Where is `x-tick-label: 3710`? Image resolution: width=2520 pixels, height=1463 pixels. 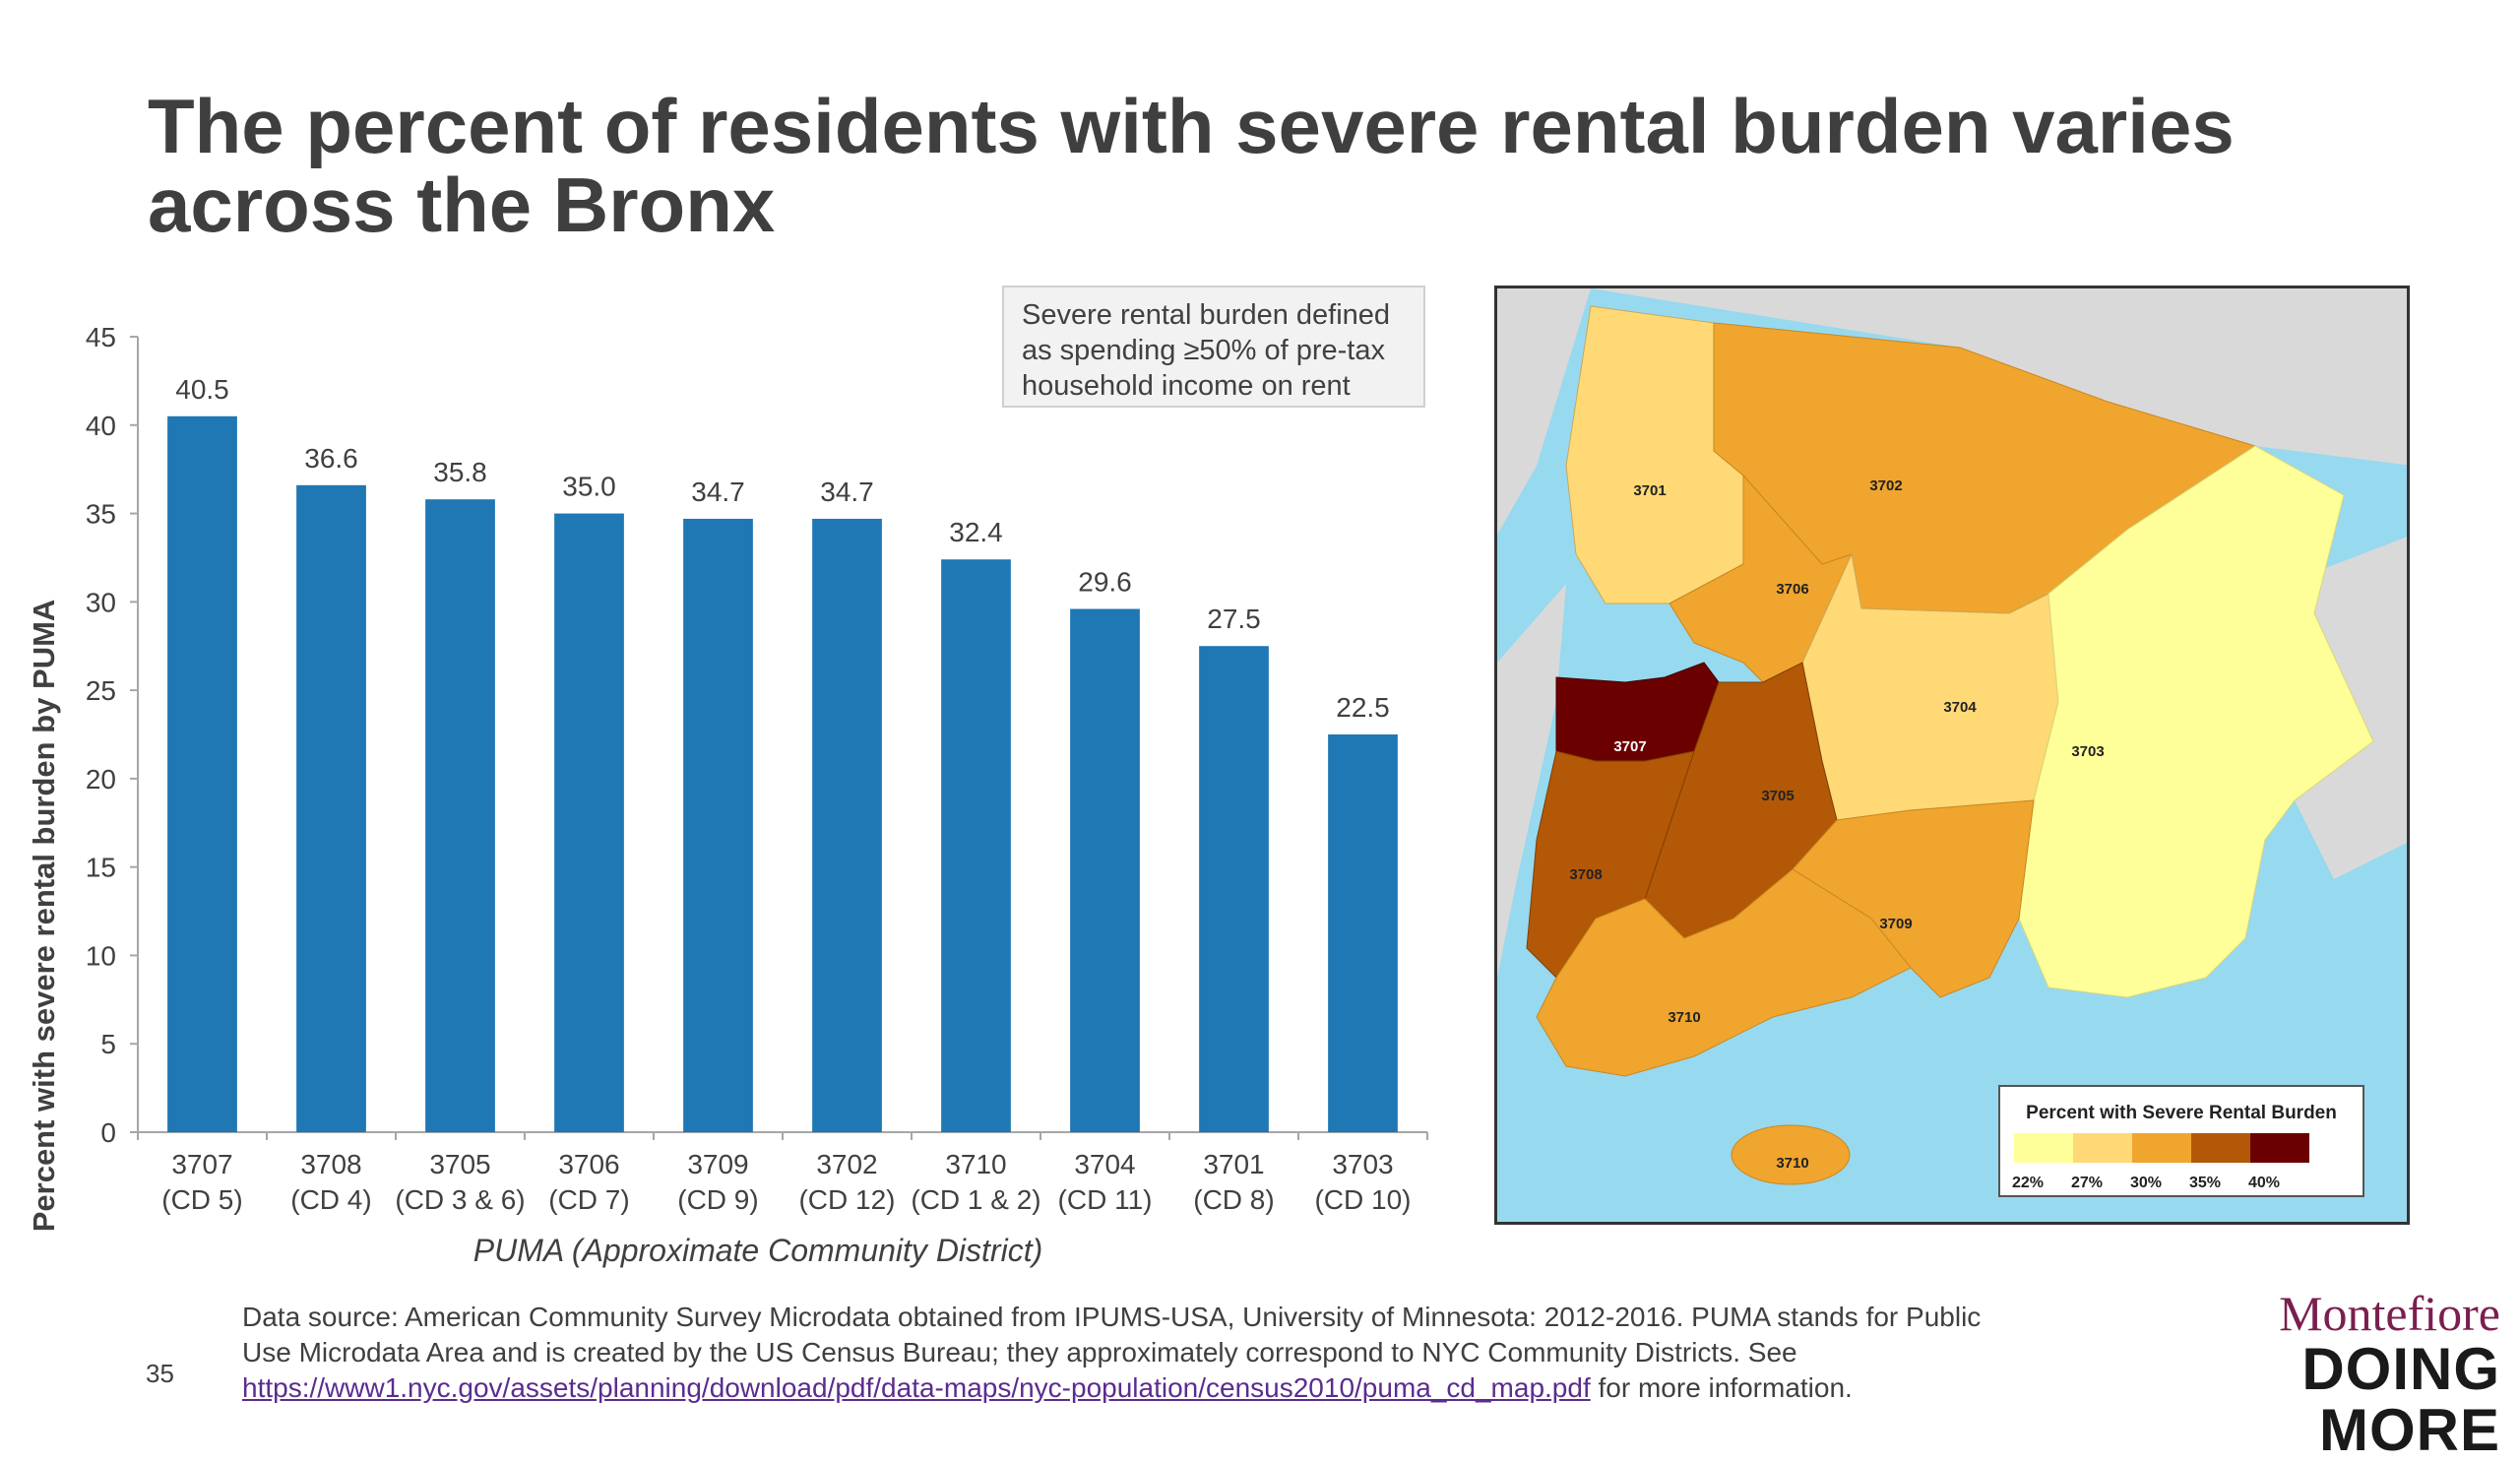
x-tick-label: 3710 is located at coordinates (975, 1164).